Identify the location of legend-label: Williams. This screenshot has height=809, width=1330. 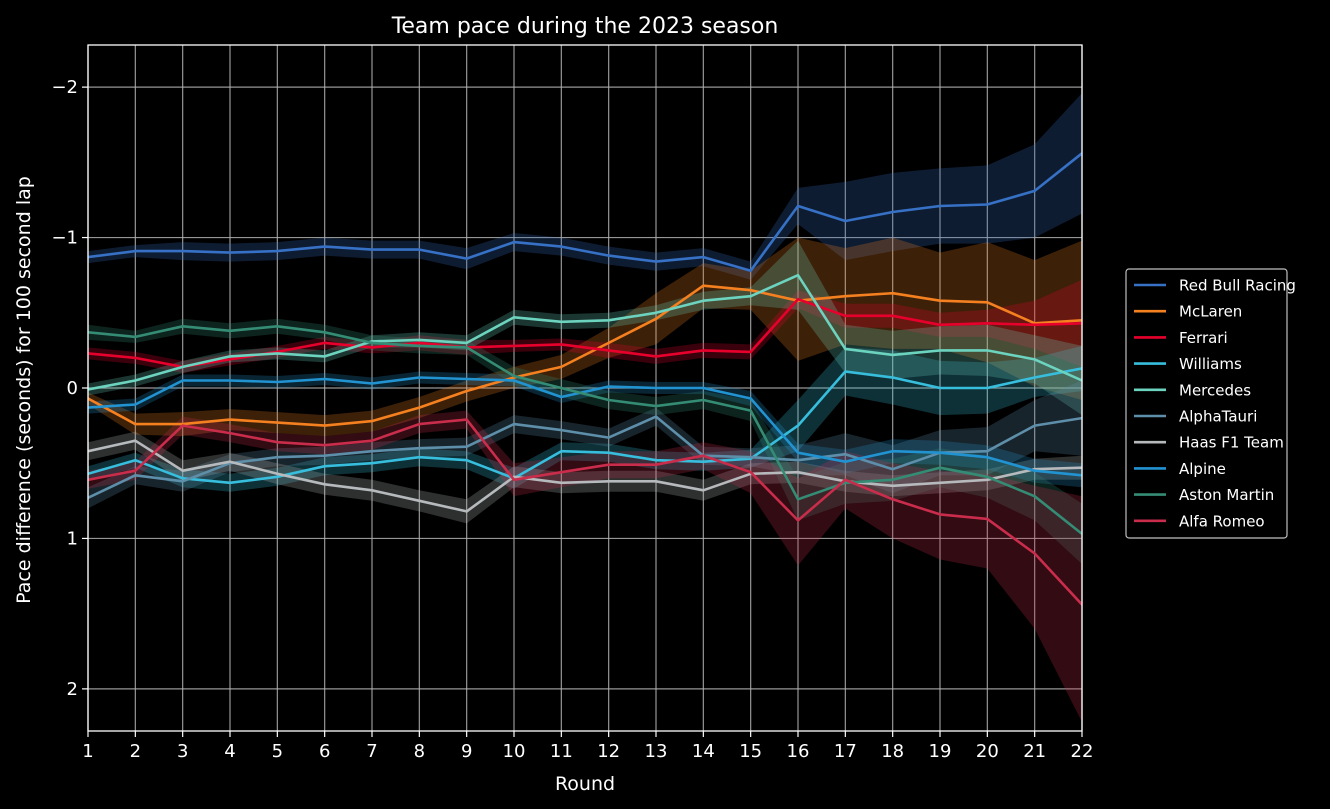
(1210, 364).